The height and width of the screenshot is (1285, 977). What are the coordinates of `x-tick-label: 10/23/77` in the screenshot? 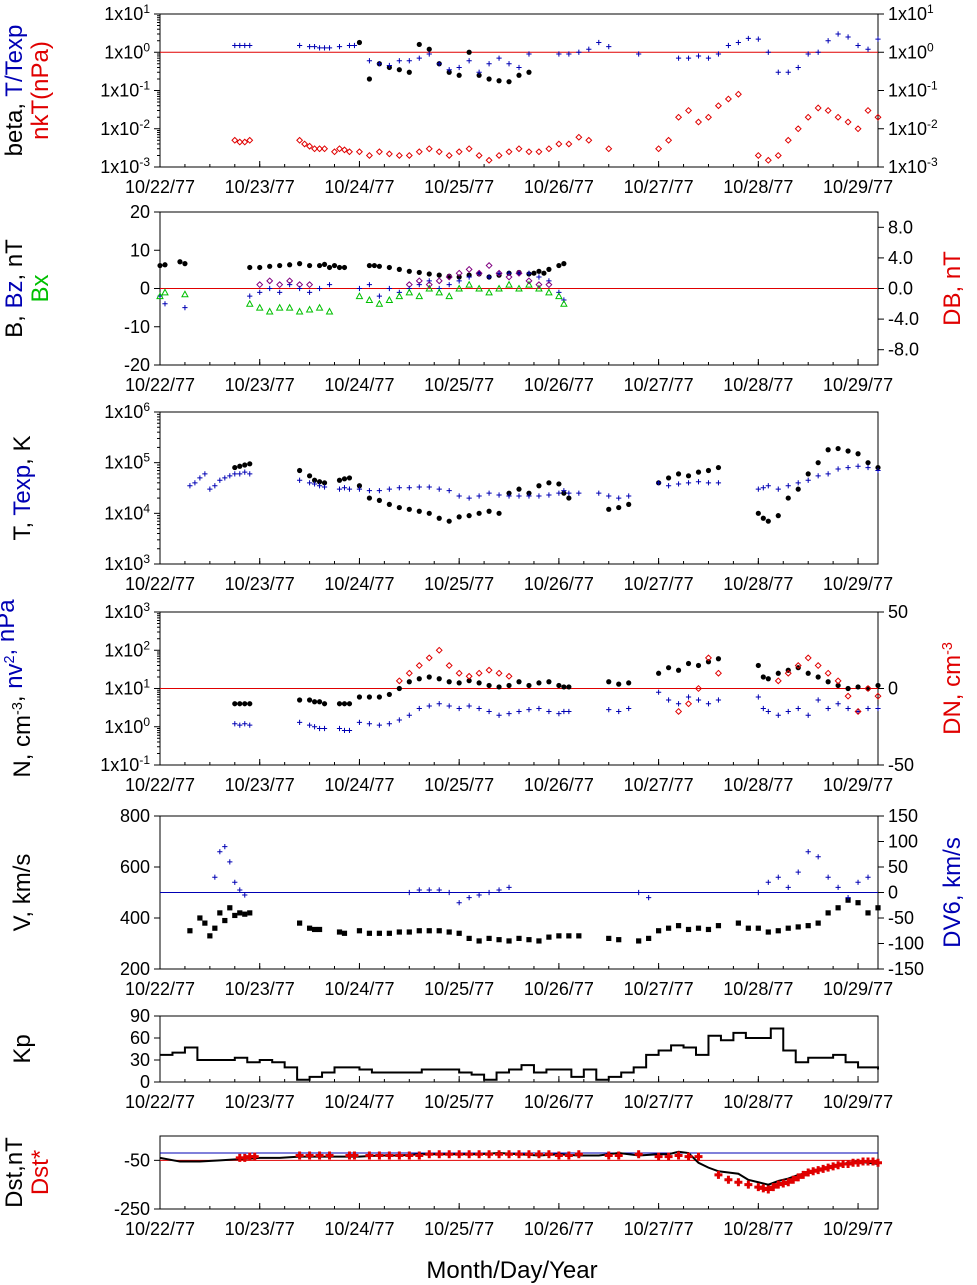 It's located at (260, 584).